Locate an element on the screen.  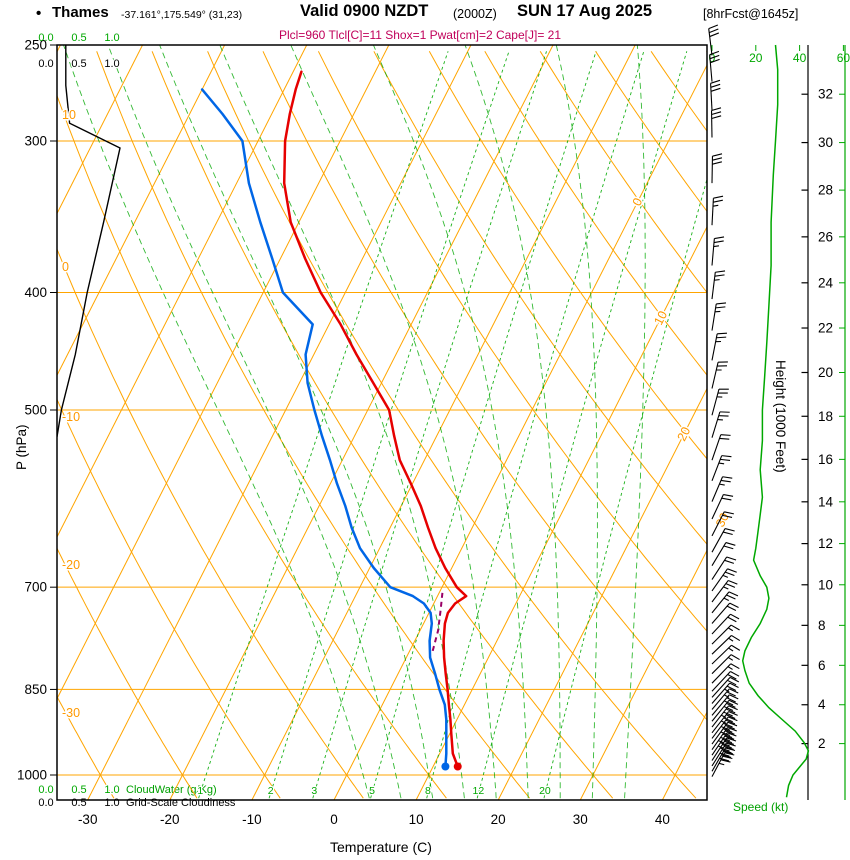
pressure-axis: 250 300 400 500 700 850 1000 is located at coordinates (37, 410).